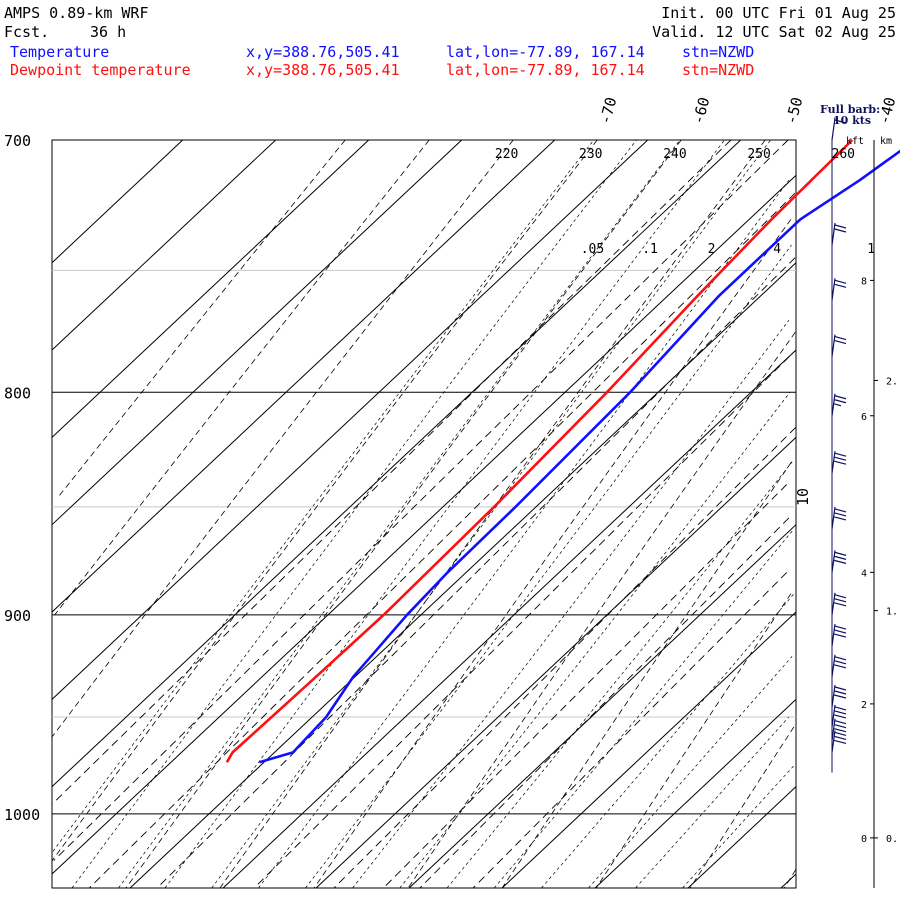  Describe the element at coordinates (323, 52) in the screenshot. I see `legend-temperature-xy: x,y=388.76,505.41` at that location.